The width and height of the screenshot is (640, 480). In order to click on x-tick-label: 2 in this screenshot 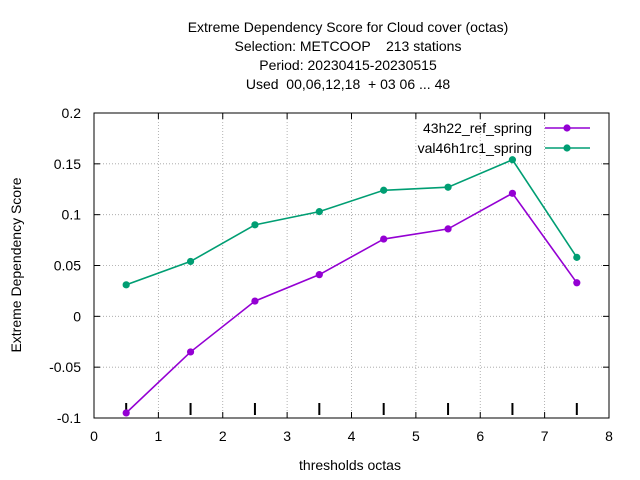, I will do `click(223, 436)`.